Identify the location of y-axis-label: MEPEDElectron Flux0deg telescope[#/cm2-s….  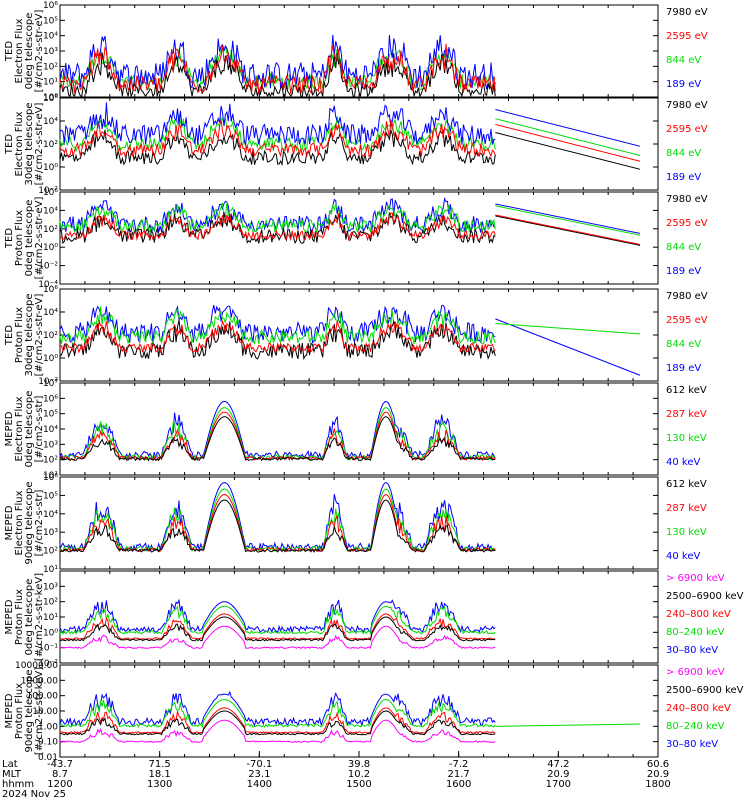
(24, 429).